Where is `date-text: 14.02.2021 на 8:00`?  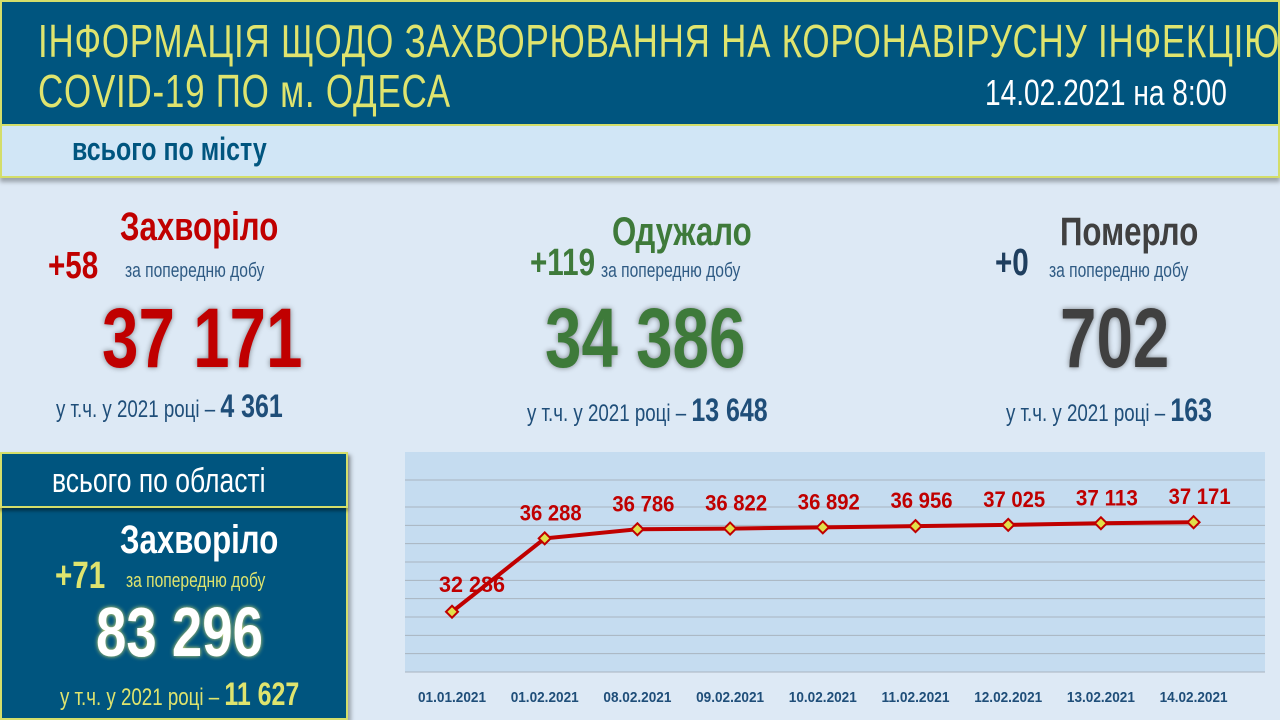 date-text: 14.02.2021 на 8:00 is located at coordinates (1106, 92).